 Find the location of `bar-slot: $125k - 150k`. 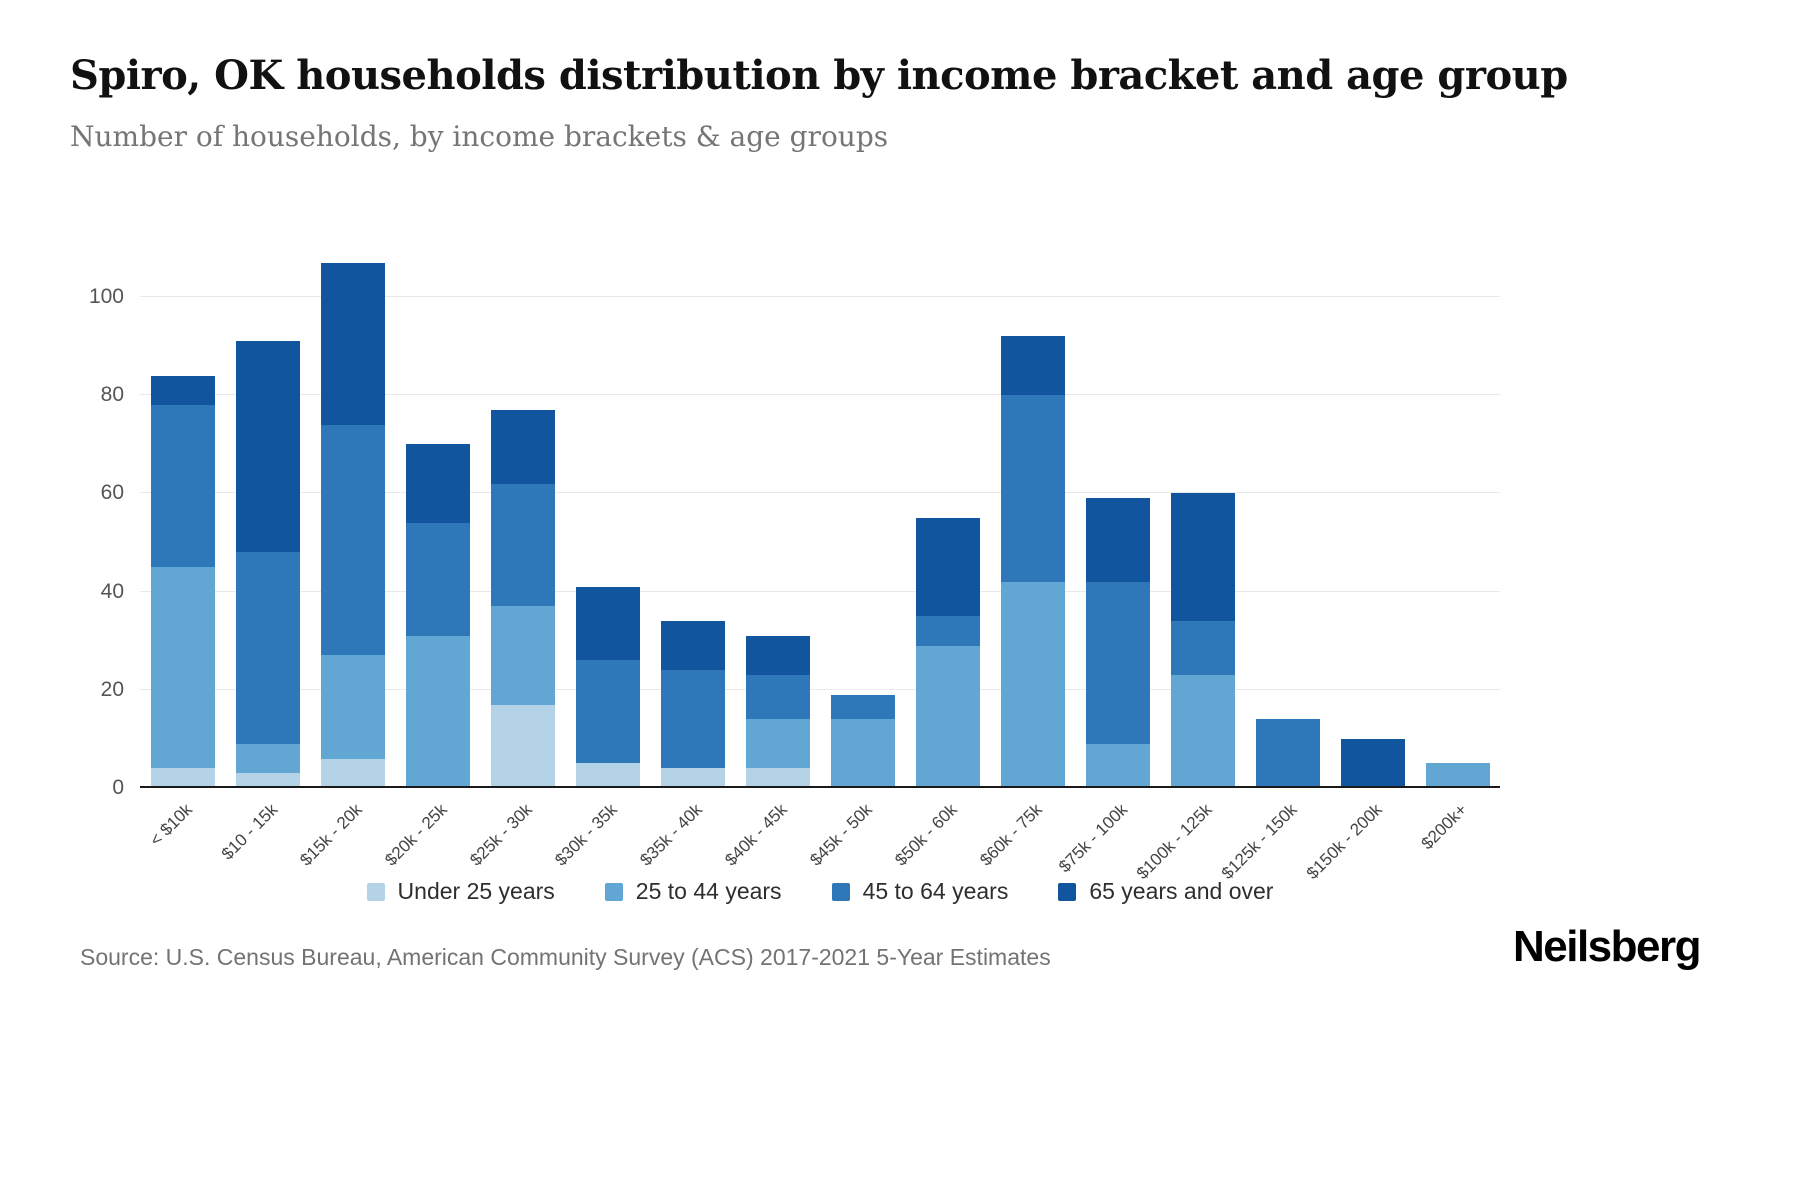

bar-slot: $125k - 150k is located at coordinates (1274, 565).